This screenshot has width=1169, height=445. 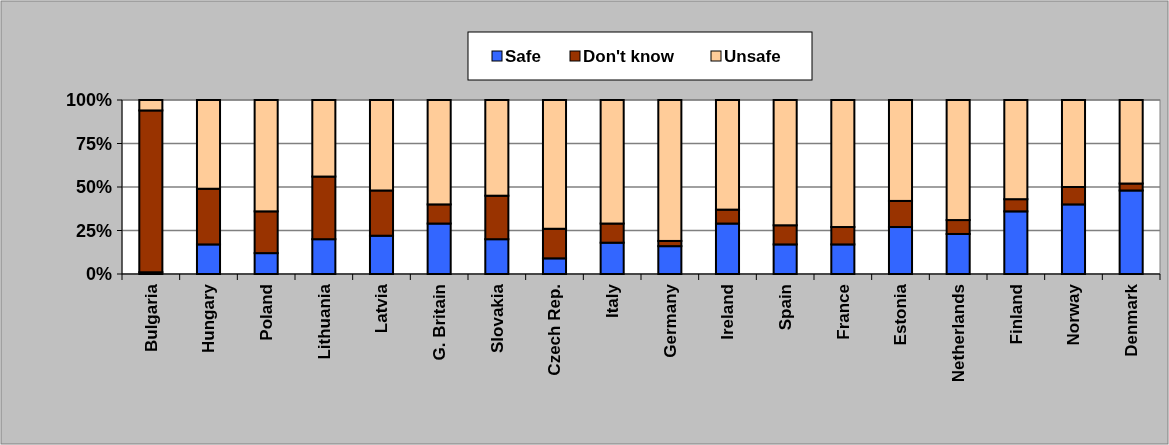 What do you see at coordinates (613, 301) in the screenshot?
I see `x-tick-label: Italy` at bounding box center [613, 301].